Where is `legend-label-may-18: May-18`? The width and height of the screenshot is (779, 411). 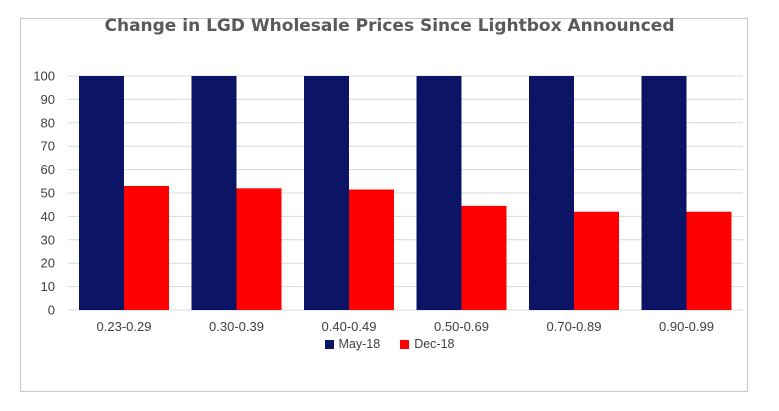
legend-label-may-18: May-18 is located at coordinates (359, 344).